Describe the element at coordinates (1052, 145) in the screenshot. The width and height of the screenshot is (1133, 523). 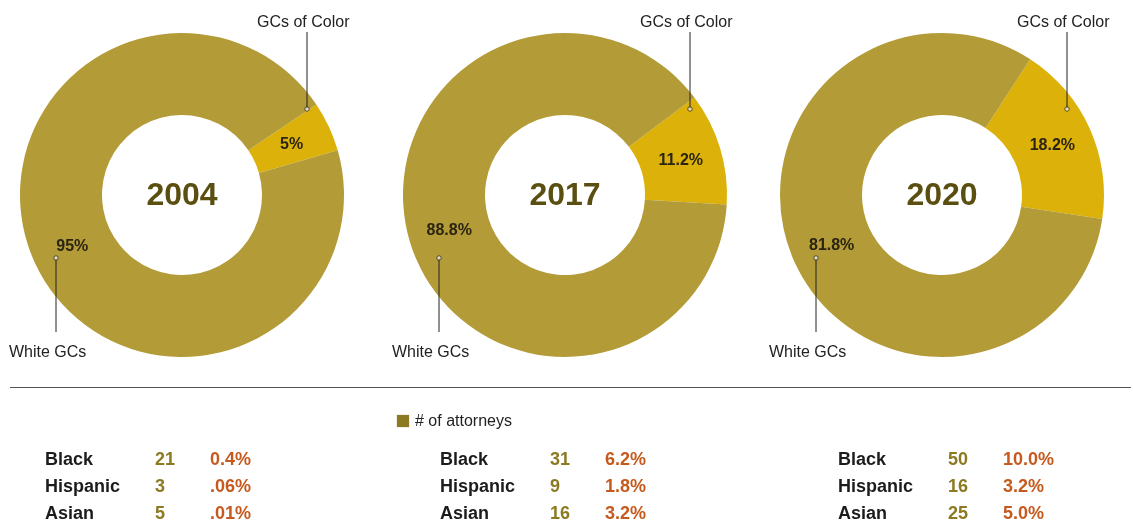
I see `data-label: 18.2%` at that location.